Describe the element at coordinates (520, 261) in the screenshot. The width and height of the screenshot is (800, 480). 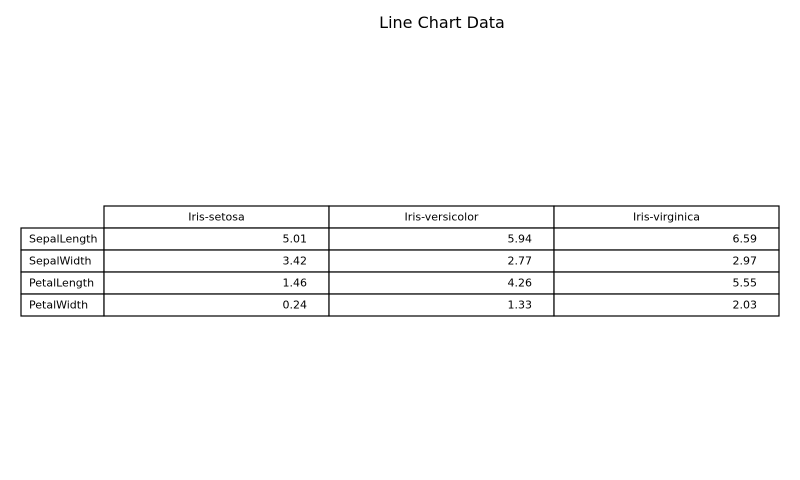
I see `cell-value: 2.77` at that location.